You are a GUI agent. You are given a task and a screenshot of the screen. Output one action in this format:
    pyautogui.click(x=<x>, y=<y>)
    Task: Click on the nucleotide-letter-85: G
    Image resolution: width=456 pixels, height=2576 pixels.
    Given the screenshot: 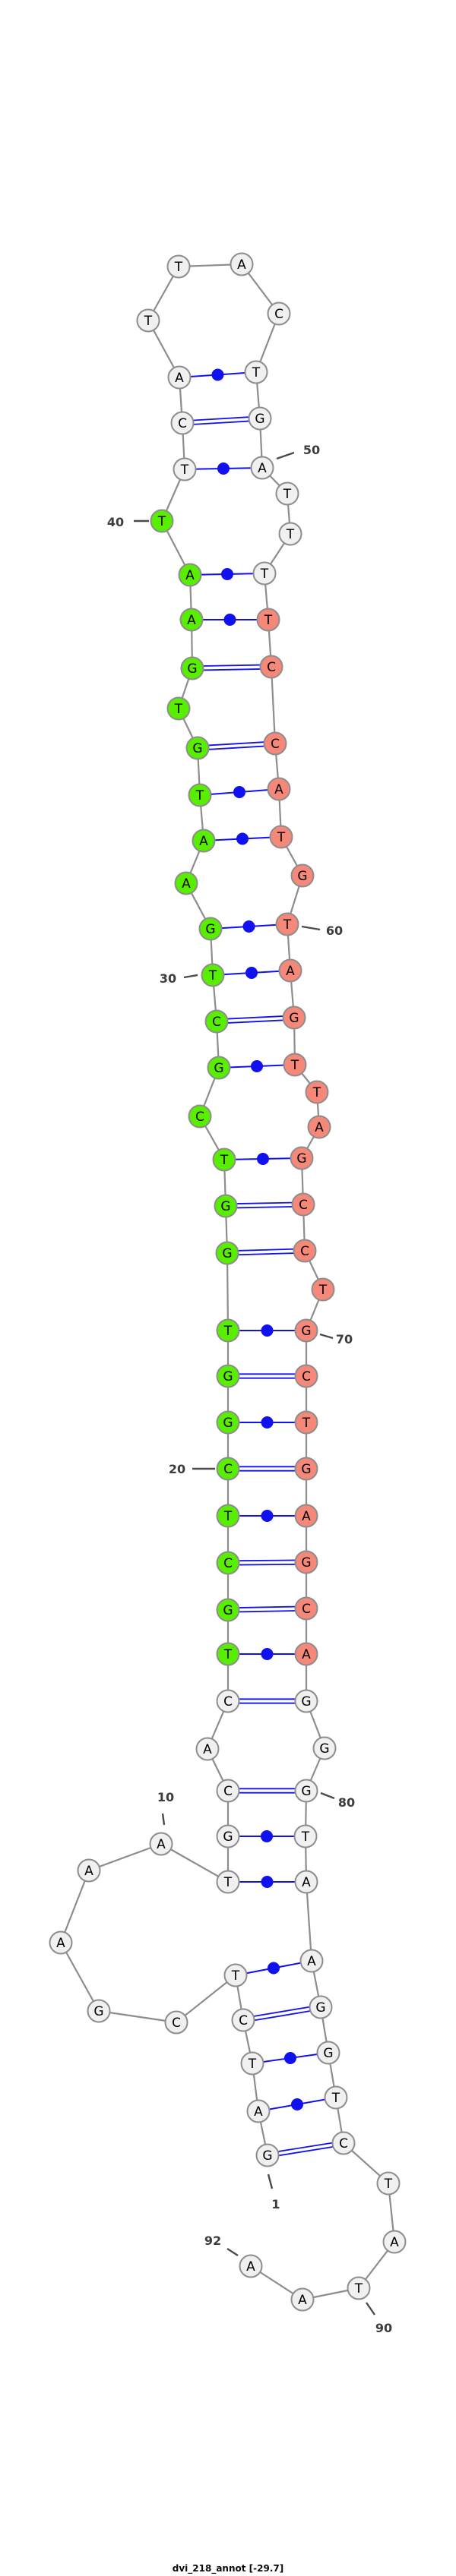 What is the action you would take?
    pyautogui.click(x=328, y=2053)
    